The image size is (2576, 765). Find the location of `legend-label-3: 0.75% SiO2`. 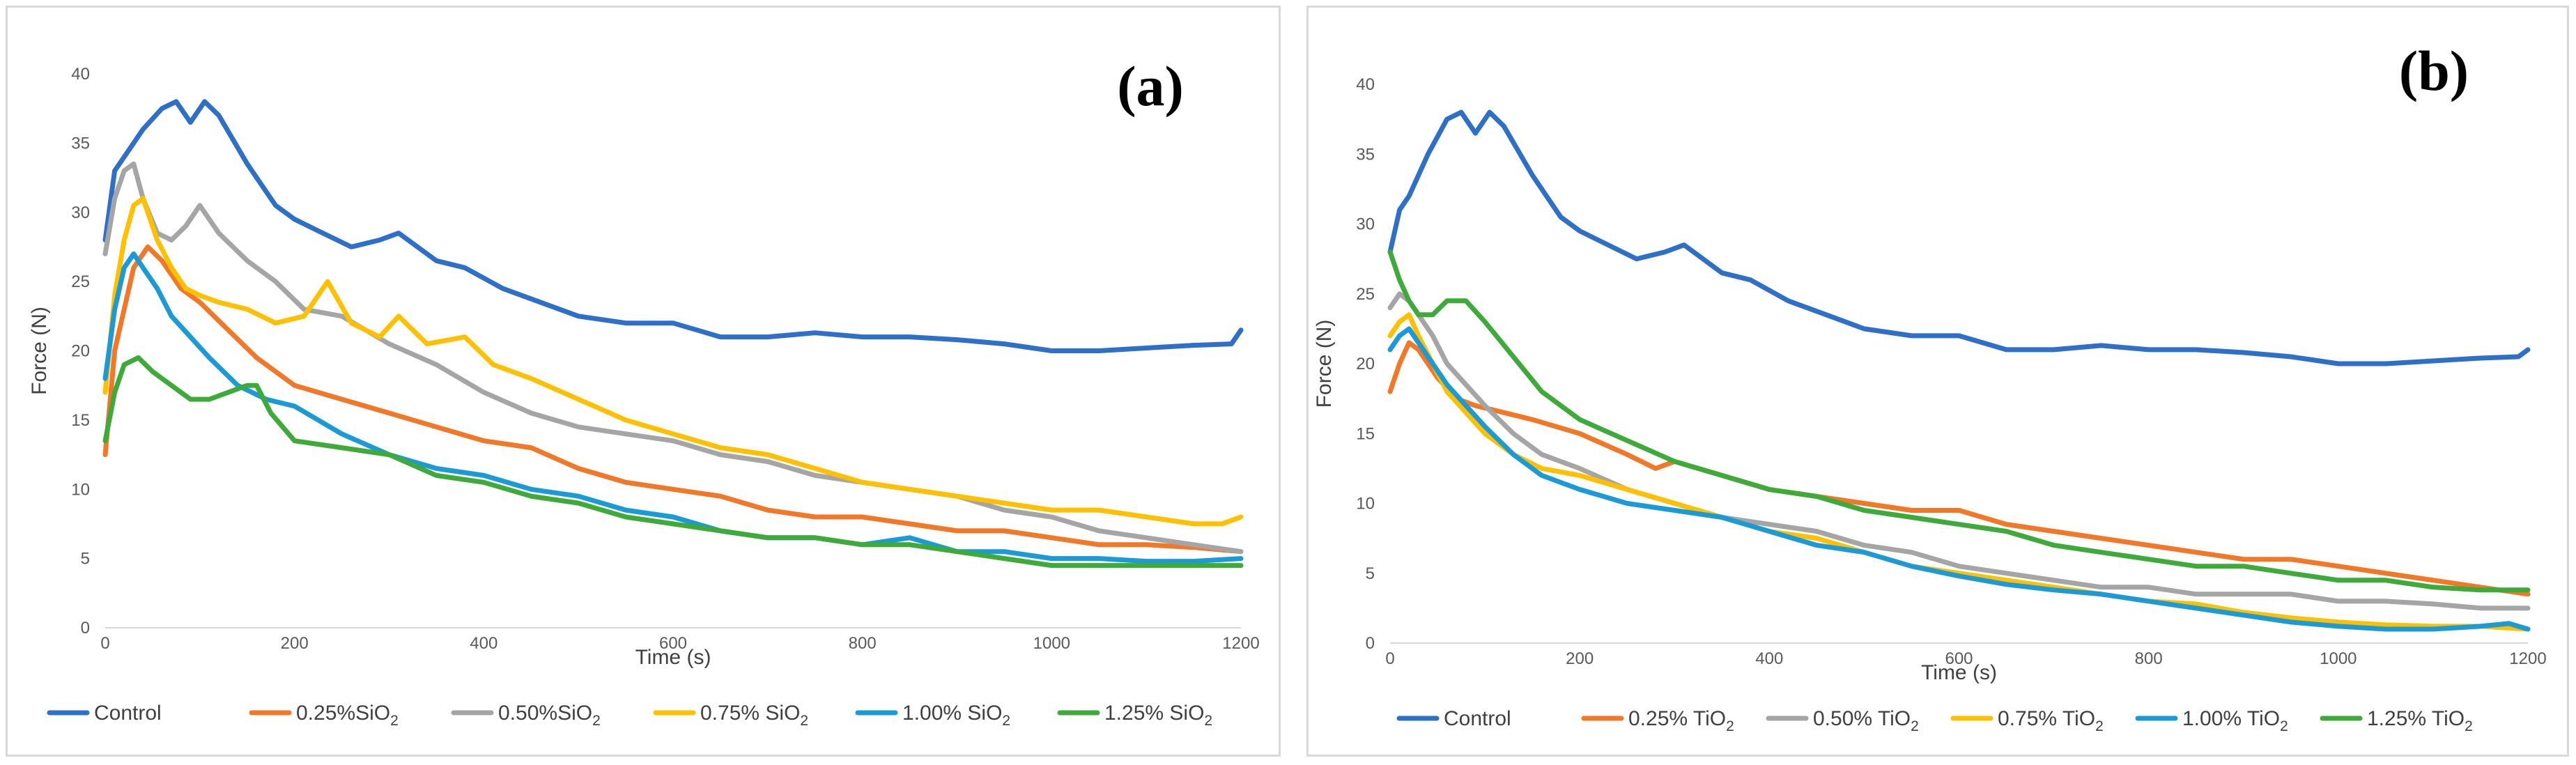

legend-label-3: 0.75% SiO2 is located at coordinates (754, 715).